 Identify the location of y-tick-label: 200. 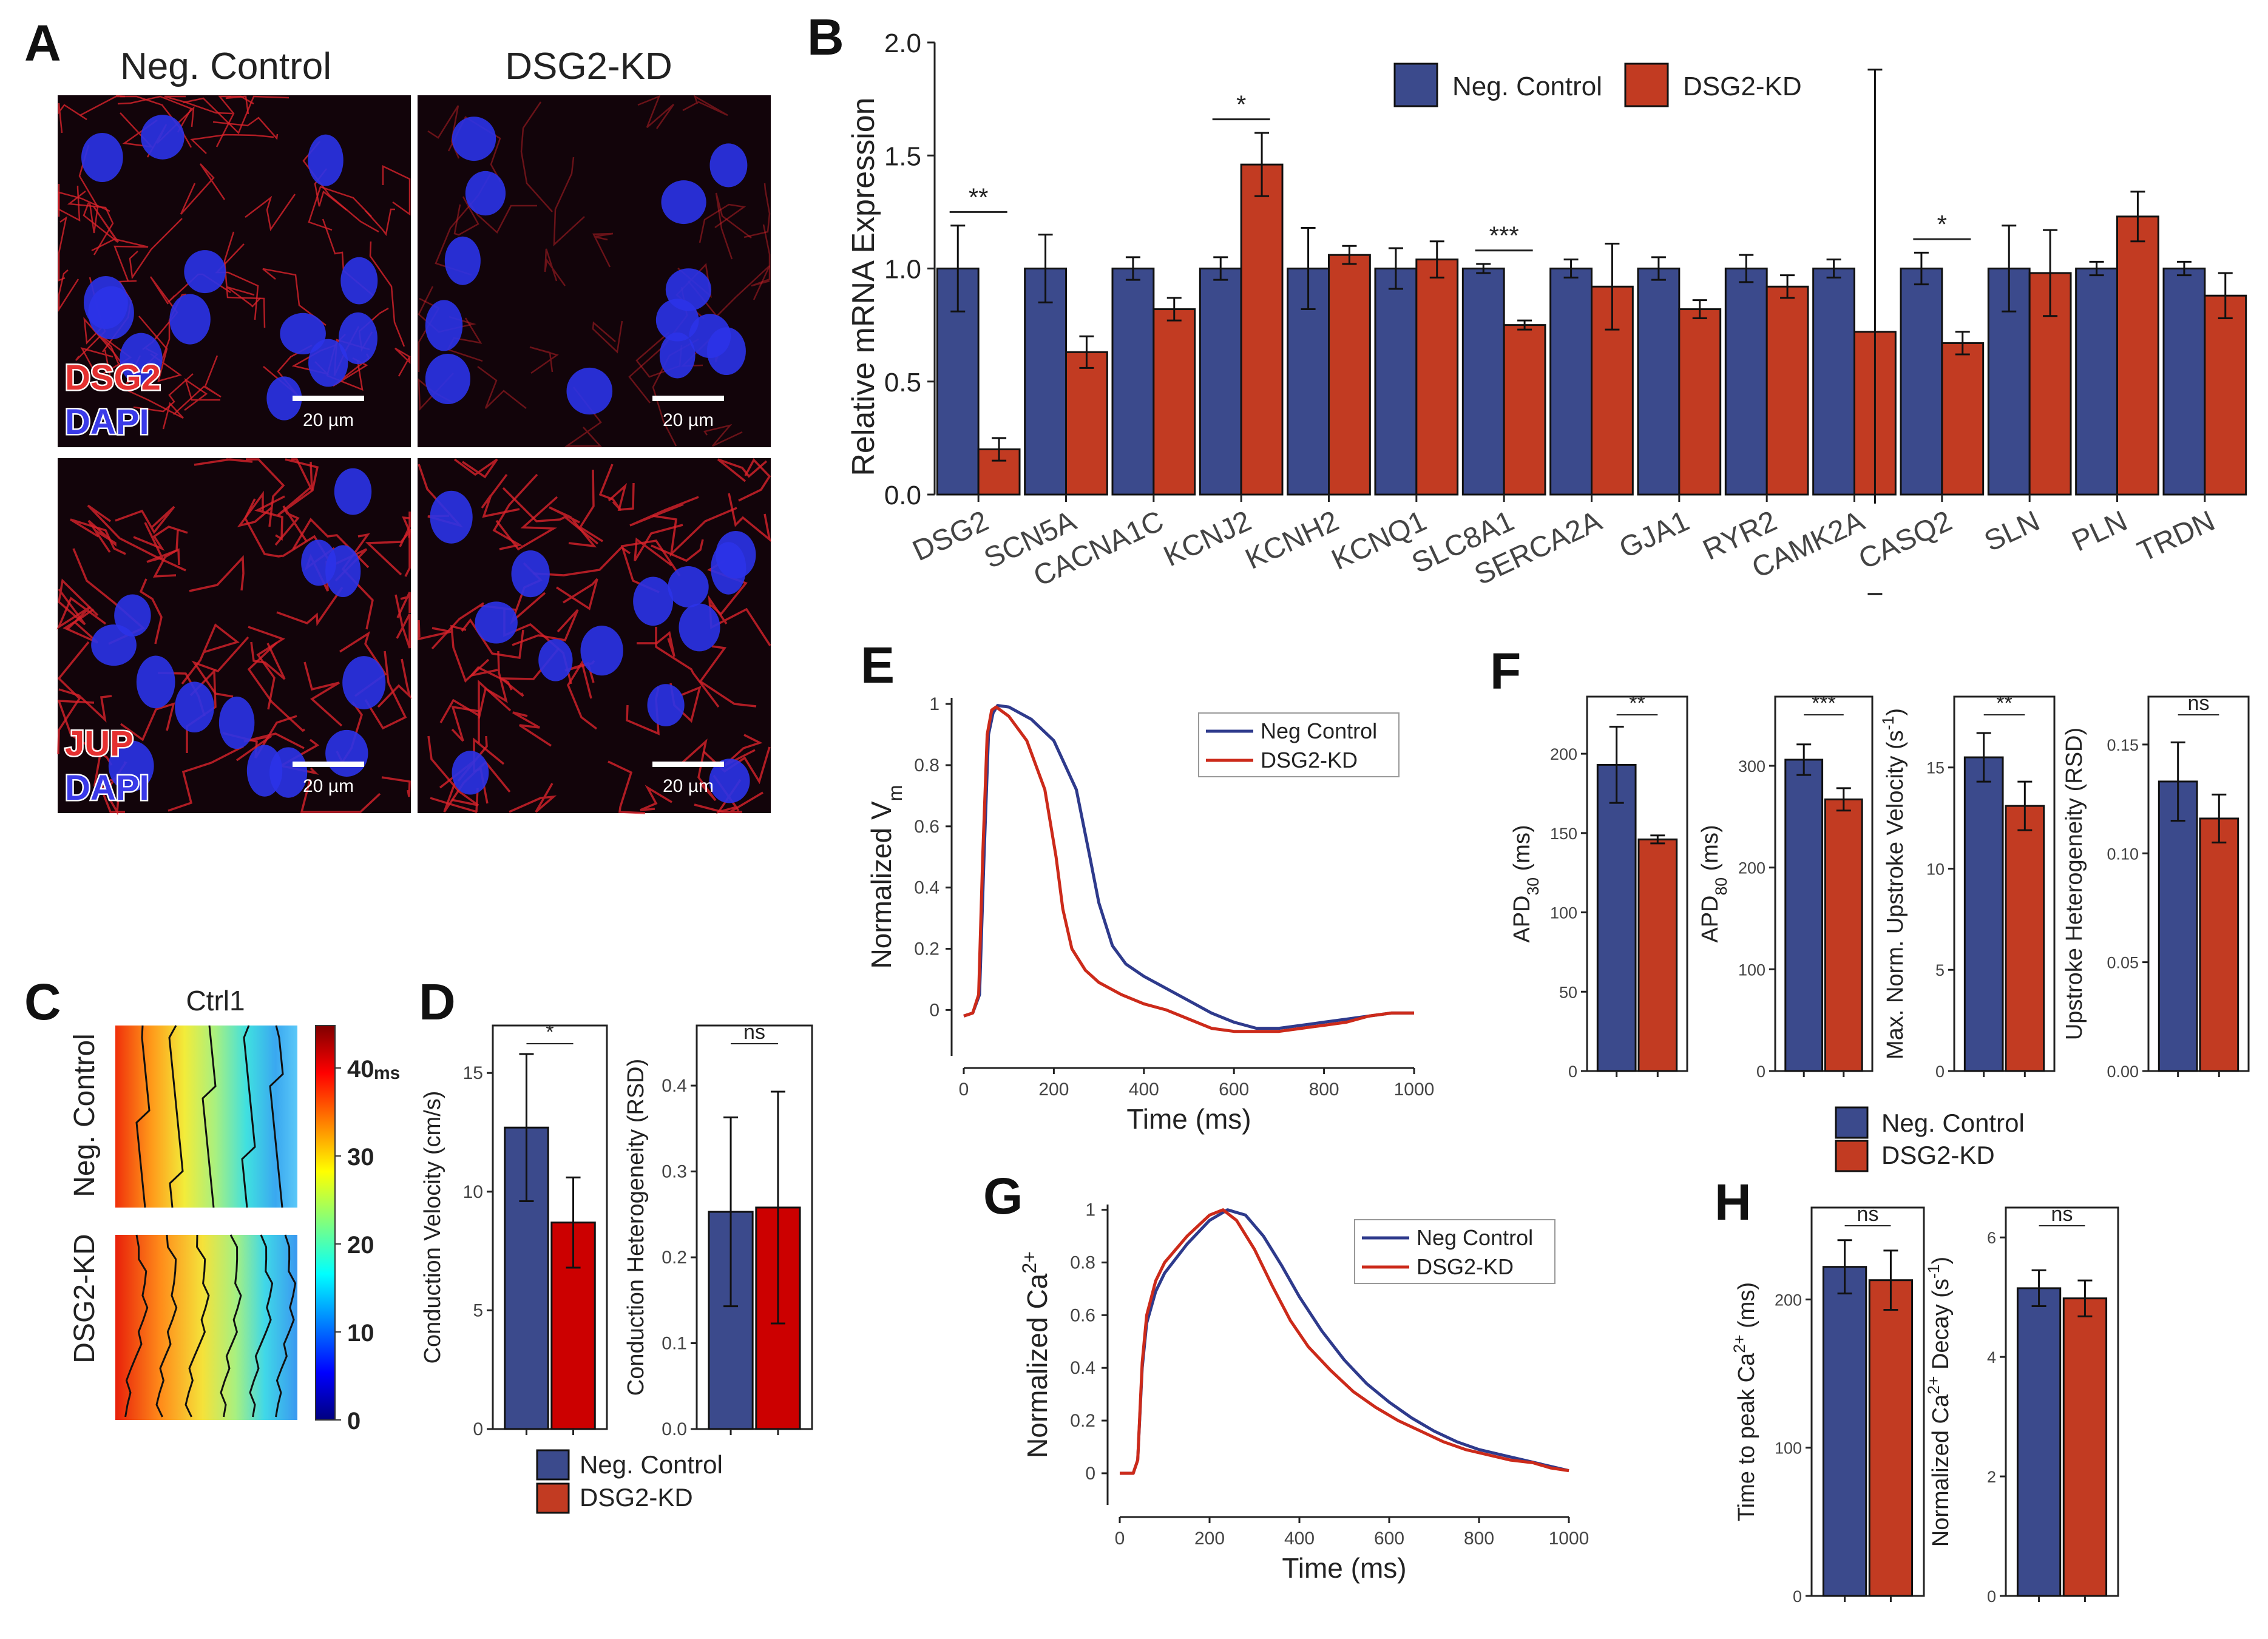
(1788, 1300).